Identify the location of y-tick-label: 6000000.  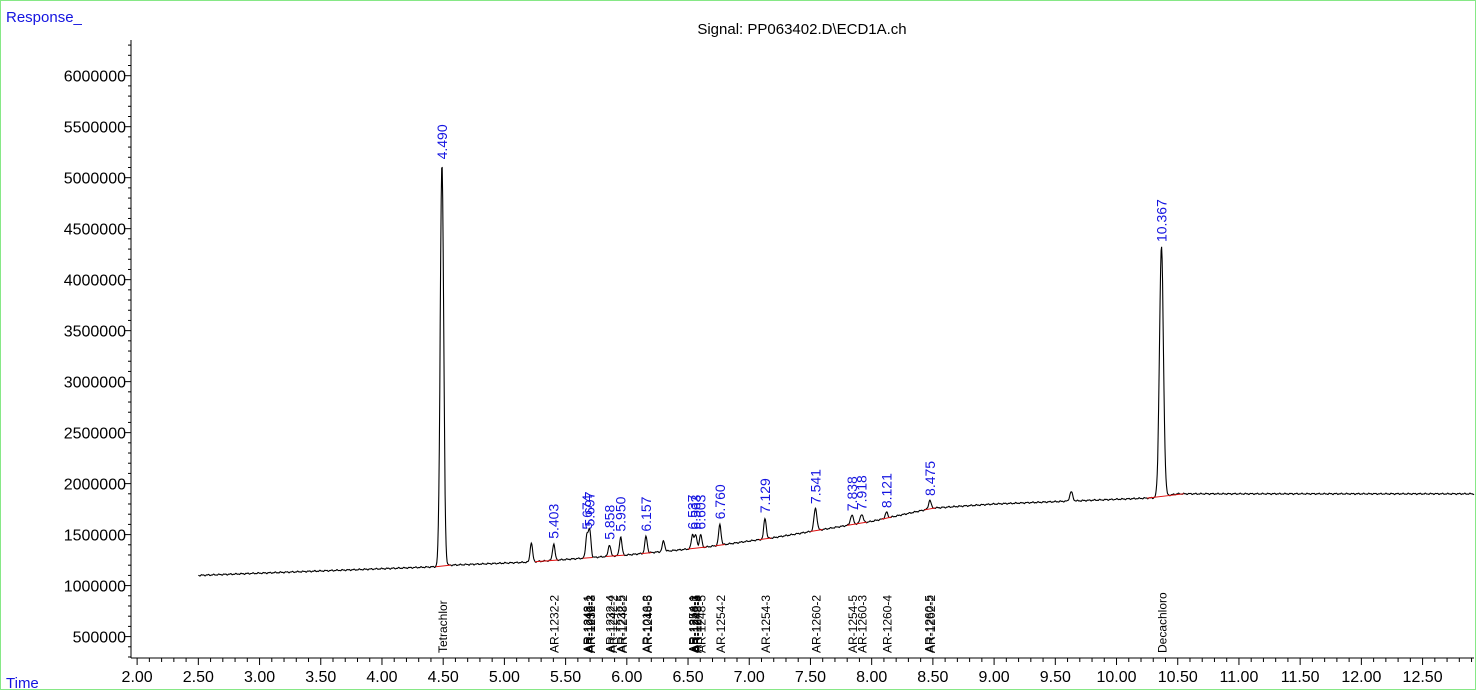
(95, 77).